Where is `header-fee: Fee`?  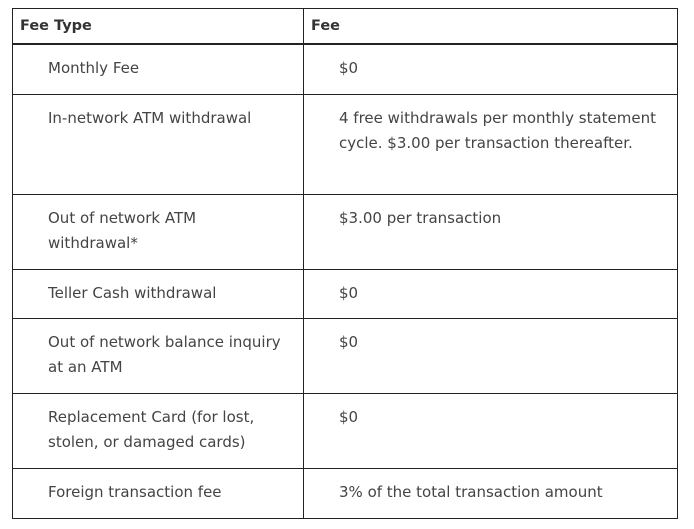
header-fee: Fee is located at coordinates (490, 26).